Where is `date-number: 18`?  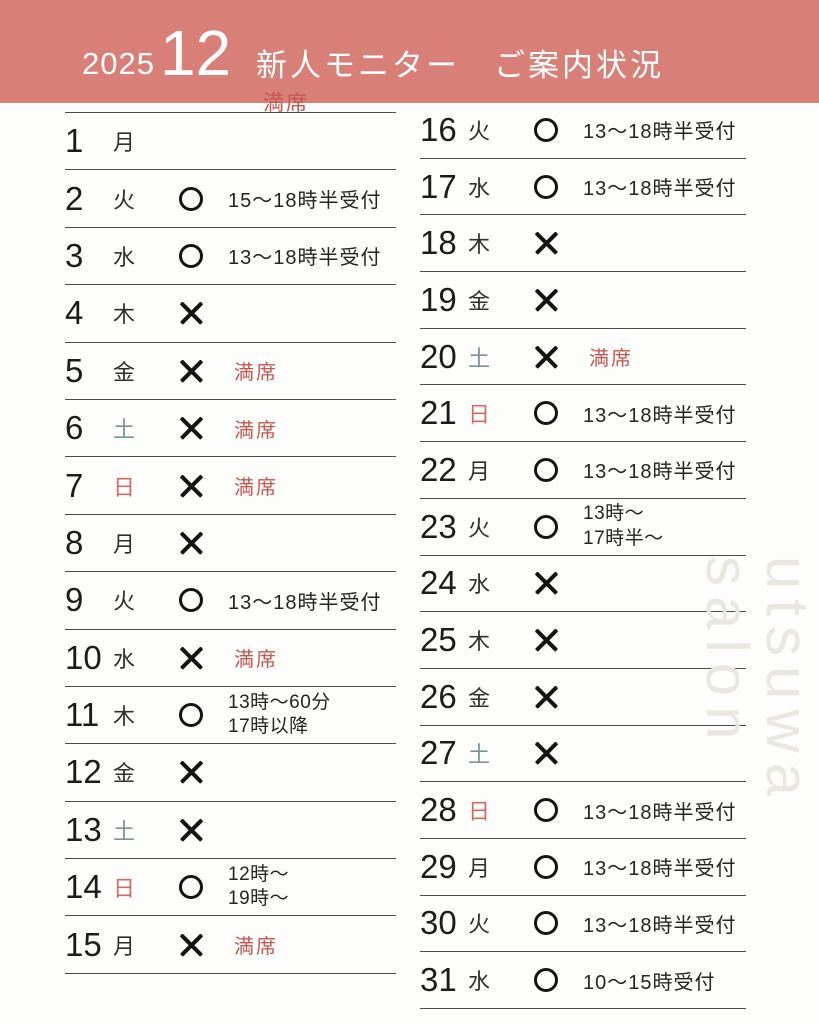
date-number: 18 is located at coordinates (438, 243).